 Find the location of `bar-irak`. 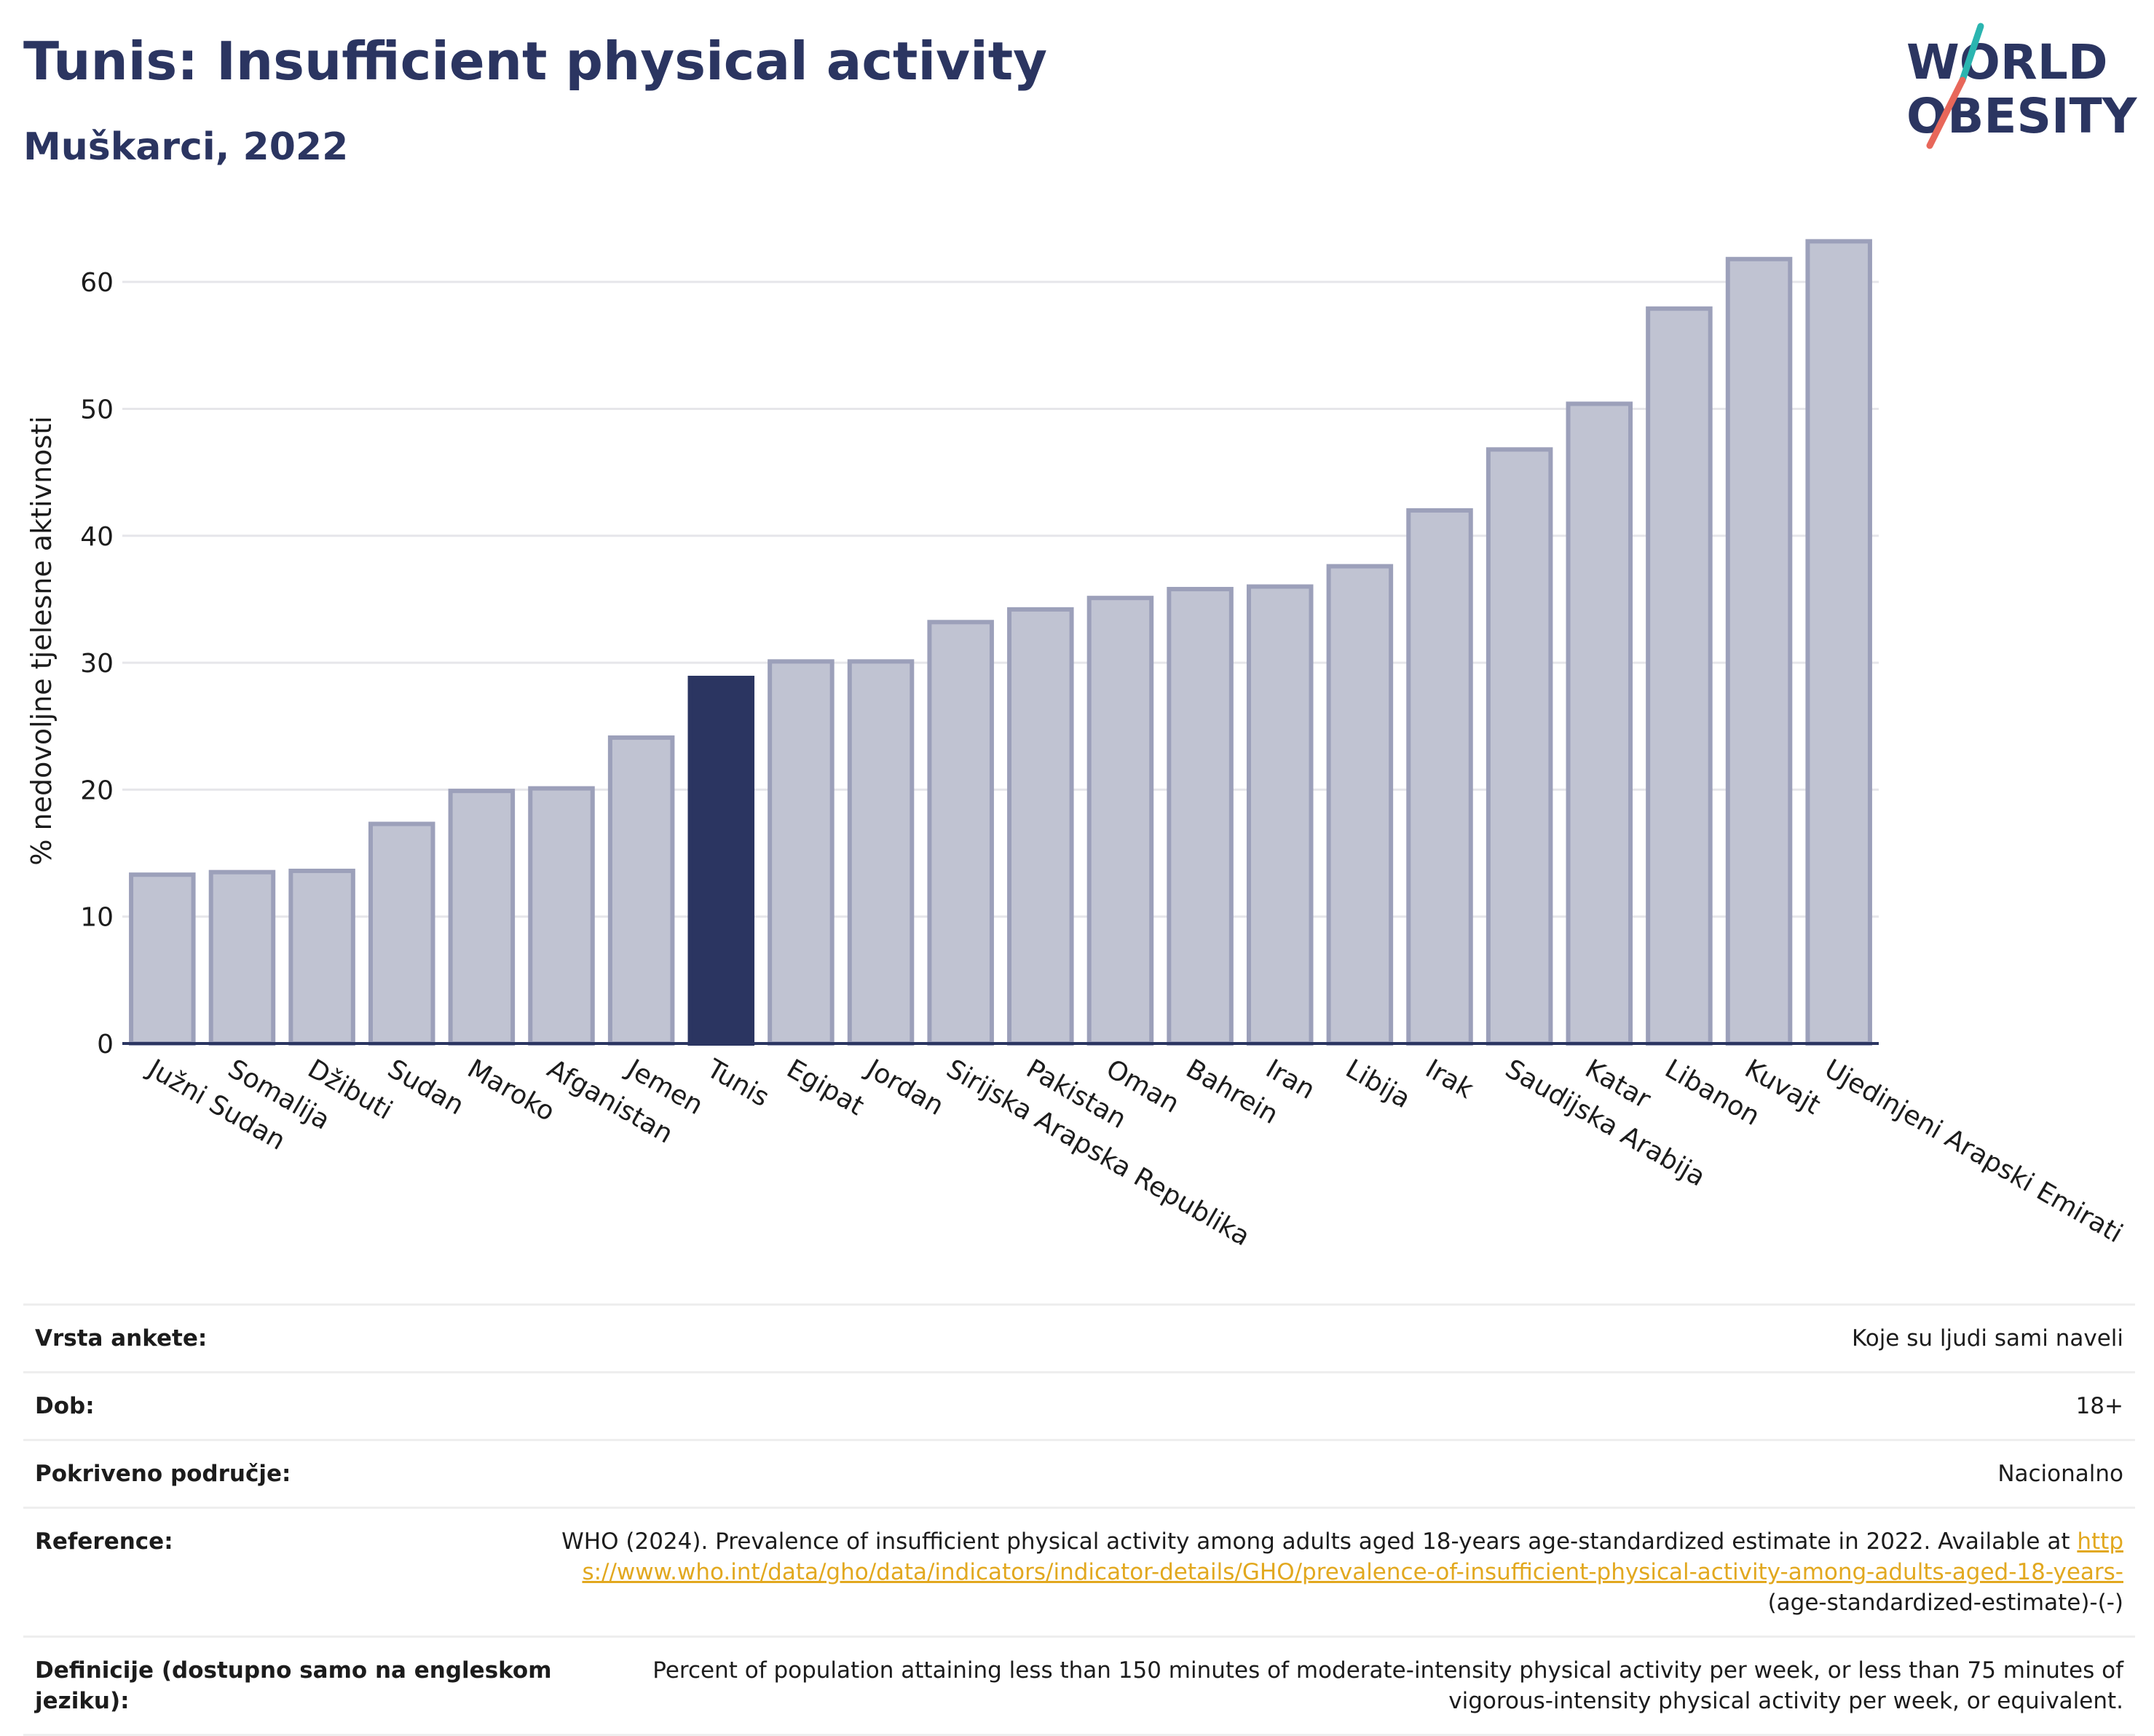

bar-irak is located at coordinates (1439, 777).